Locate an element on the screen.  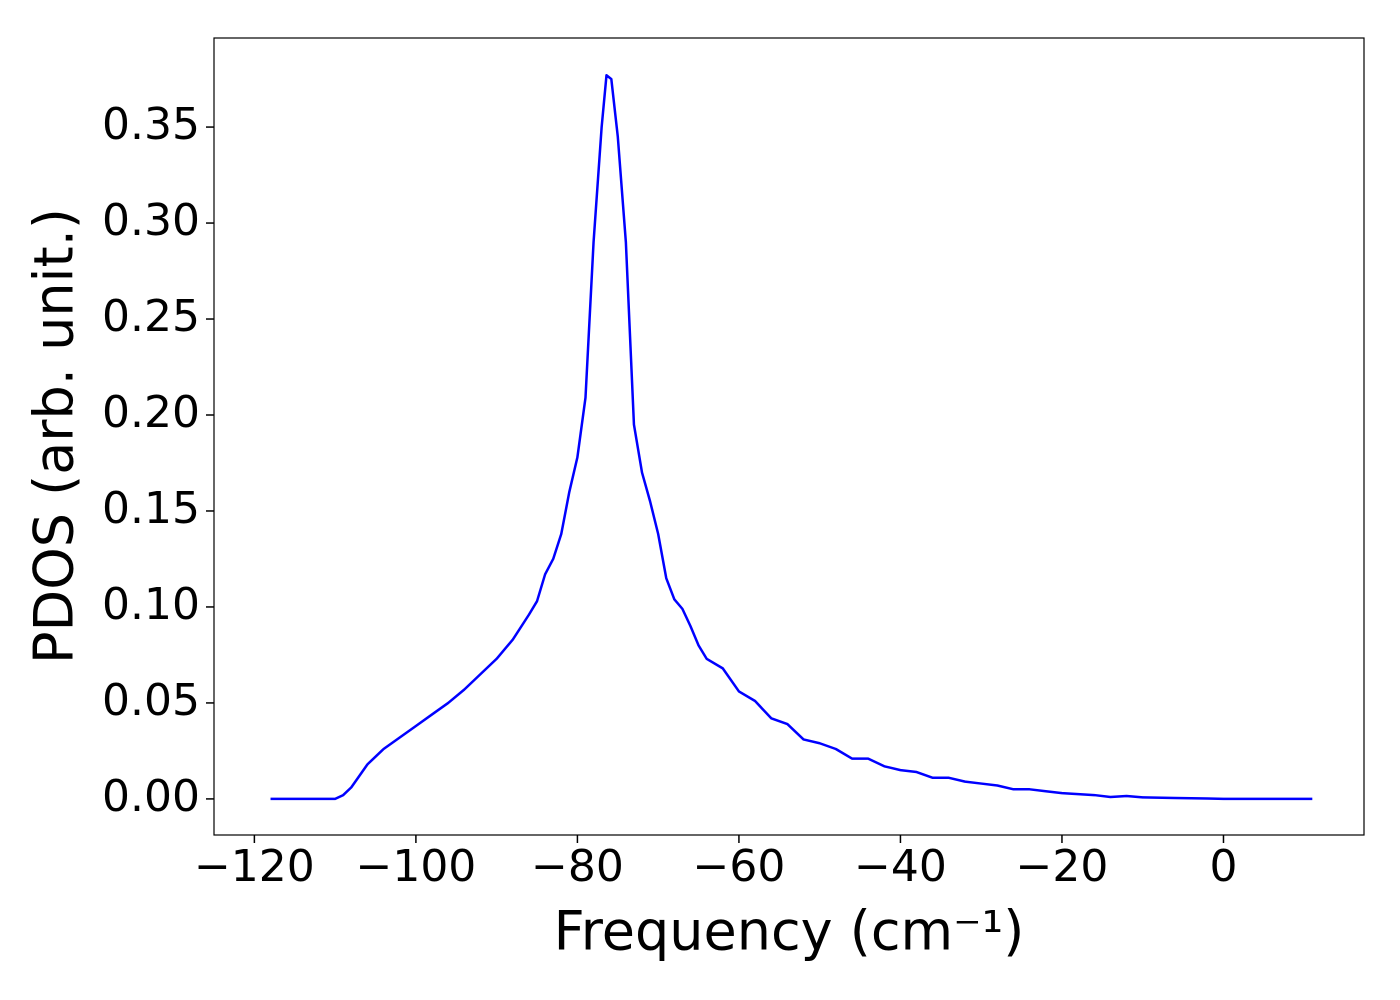
x-tick-label: −100 is located at coordinates (415, 866).